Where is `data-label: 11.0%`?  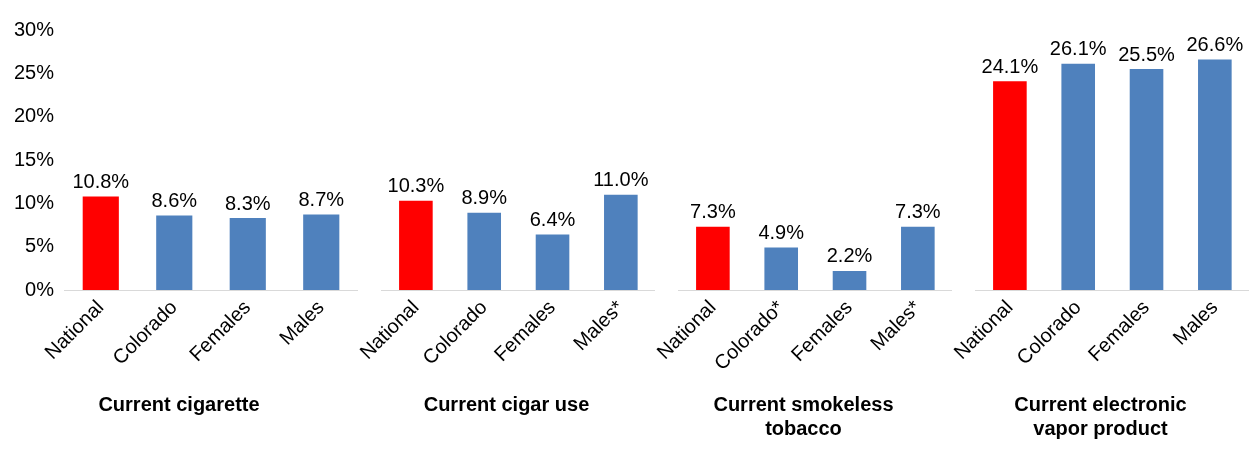 data-label: 11.0% is located at coordinates (621, 179).